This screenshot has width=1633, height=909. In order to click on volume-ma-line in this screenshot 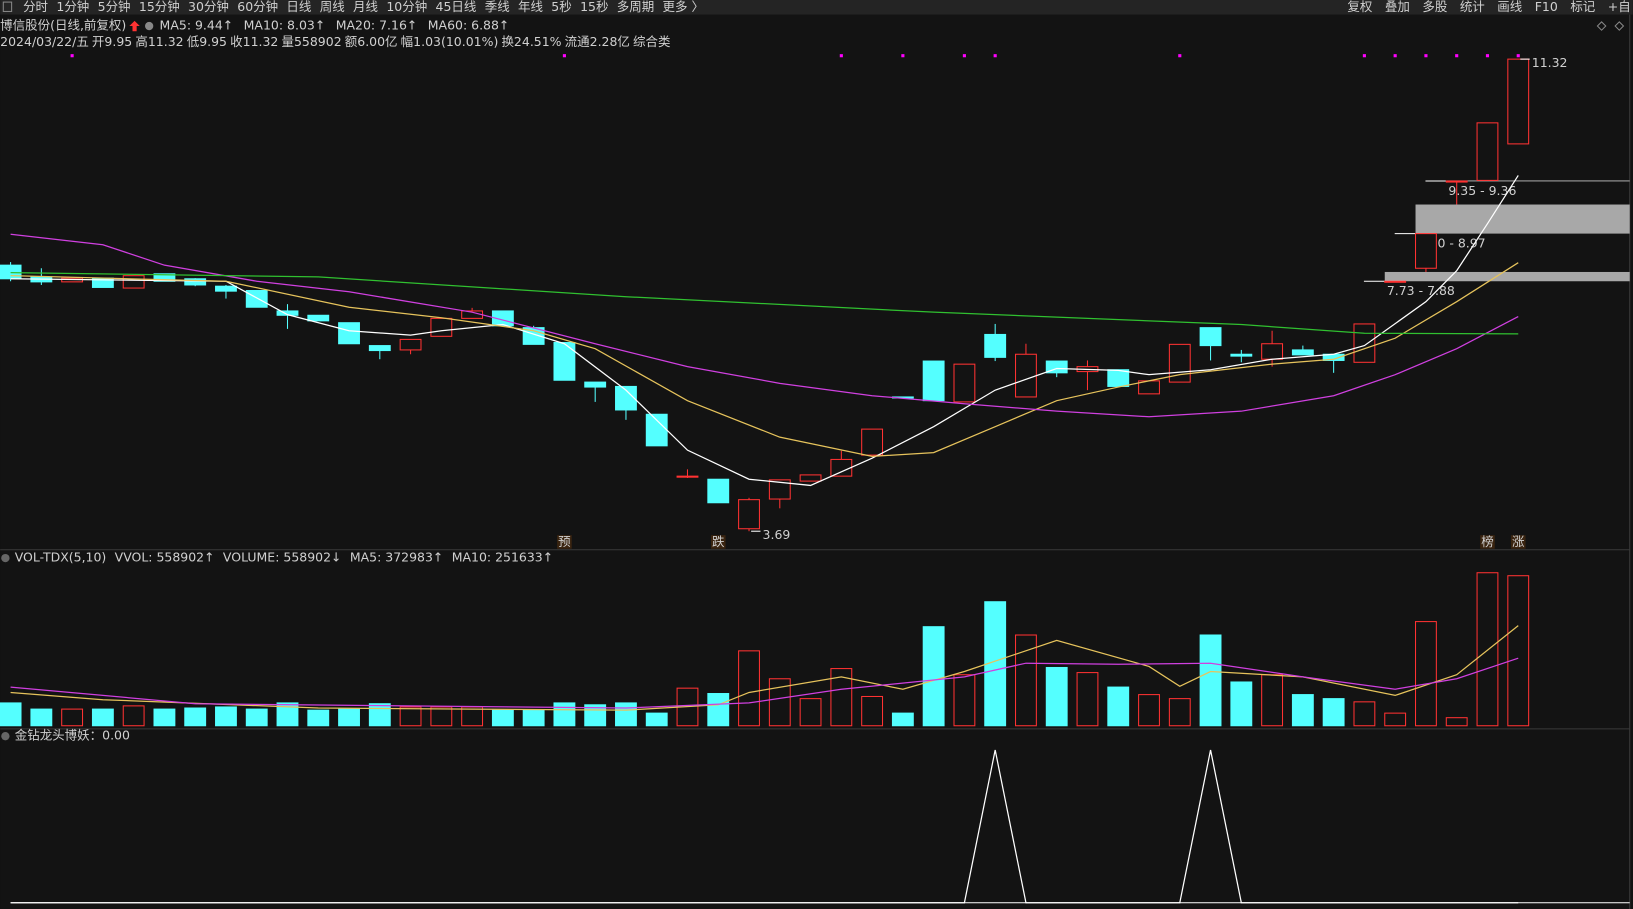, I will do `click(764, 668)`.